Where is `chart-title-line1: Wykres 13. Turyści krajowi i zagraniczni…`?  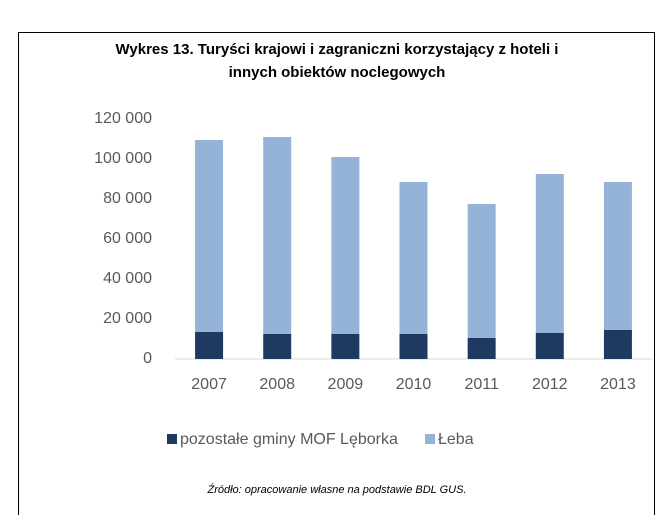 chart-title-line1: Wykres 13. Turyści krajowi i zagraniczni… is located at coordinates (337, 49).